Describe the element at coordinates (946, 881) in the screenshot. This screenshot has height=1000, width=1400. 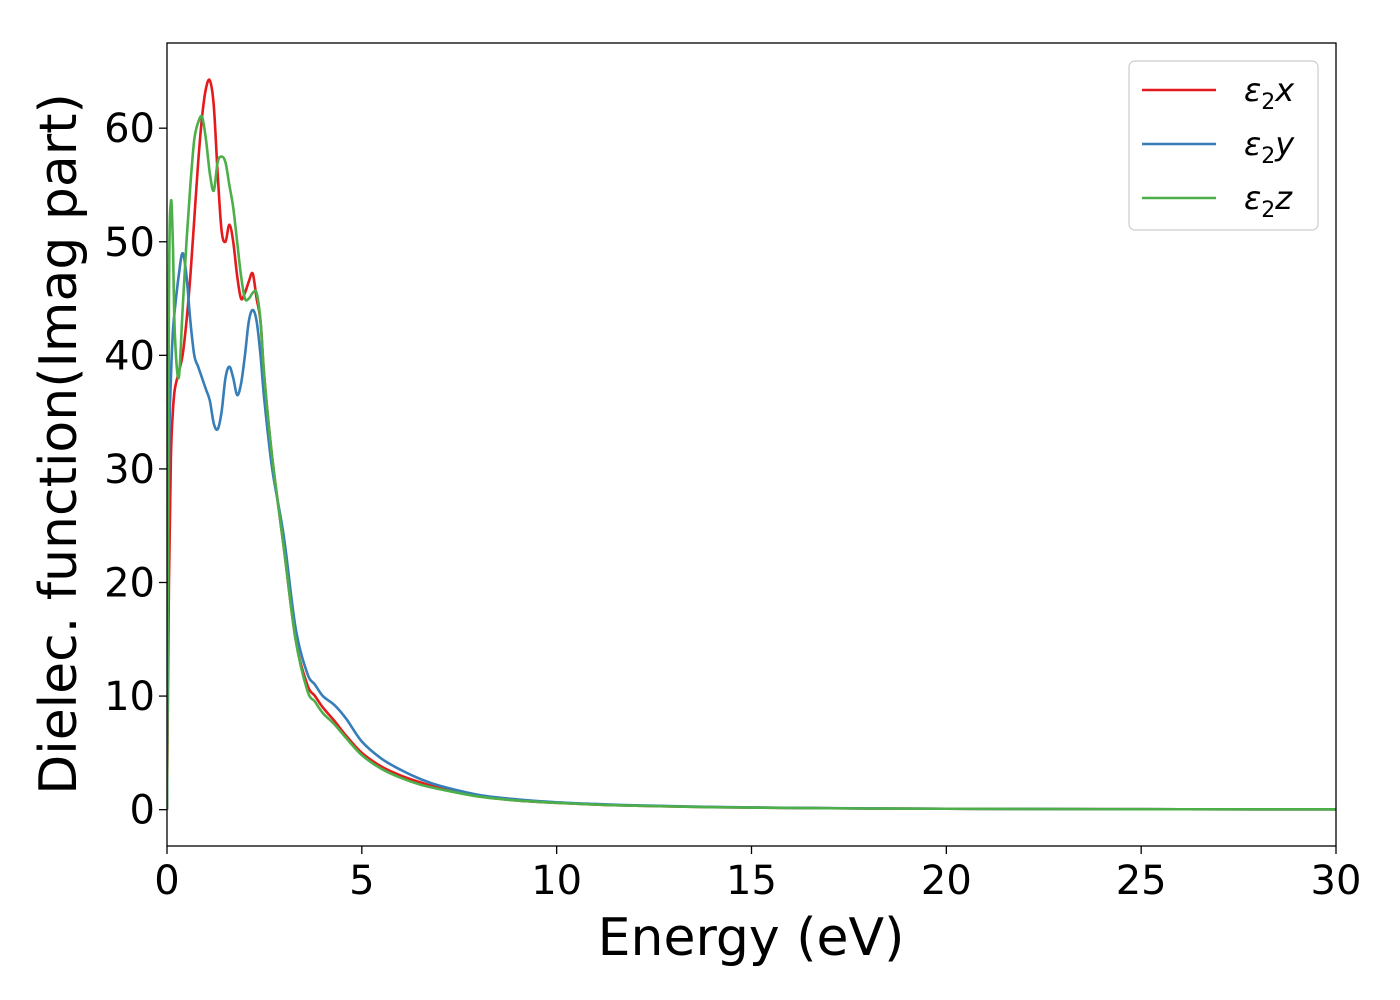
I see `x-tick-label: 20` at that location.